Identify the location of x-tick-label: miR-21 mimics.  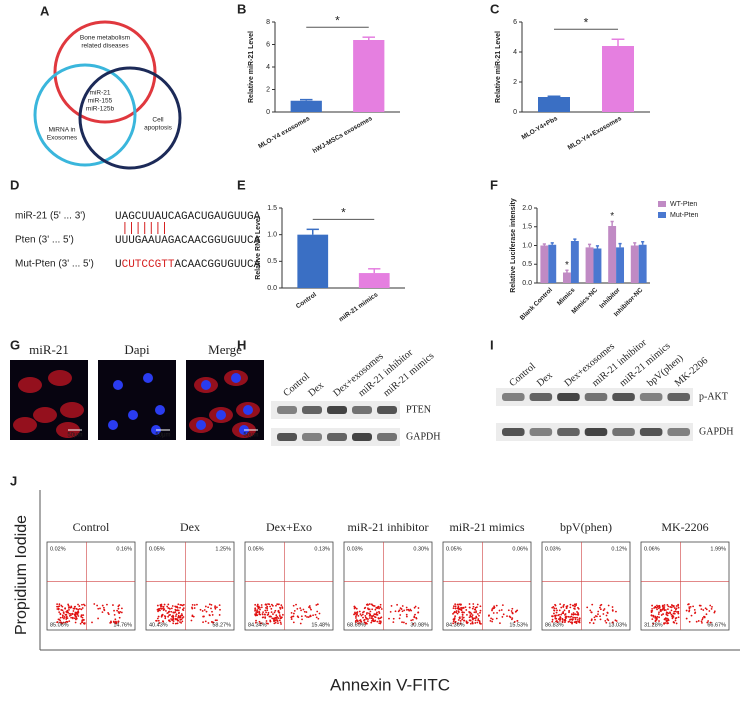
(359, 307).